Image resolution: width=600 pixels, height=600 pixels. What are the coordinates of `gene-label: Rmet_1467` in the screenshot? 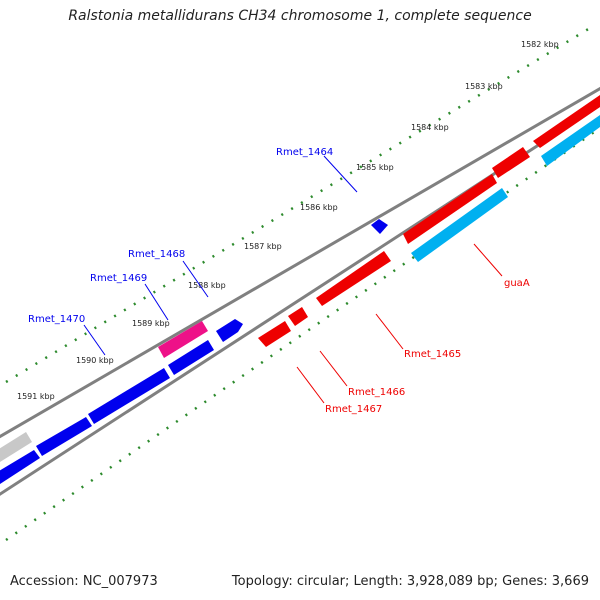 It's located at (353, 409).